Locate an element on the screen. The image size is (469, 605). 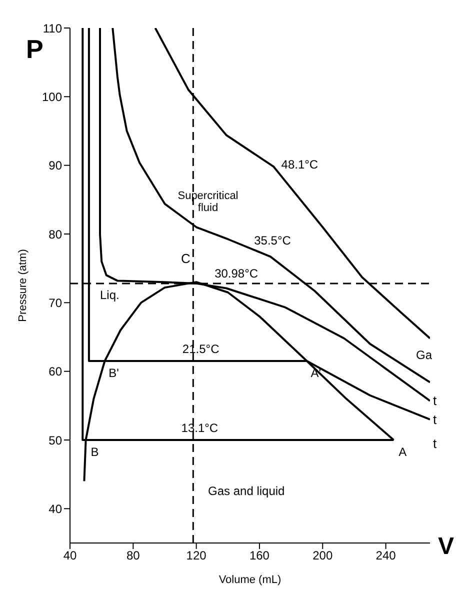
y-tick-label: 70 is located at coordinates (55, 303).